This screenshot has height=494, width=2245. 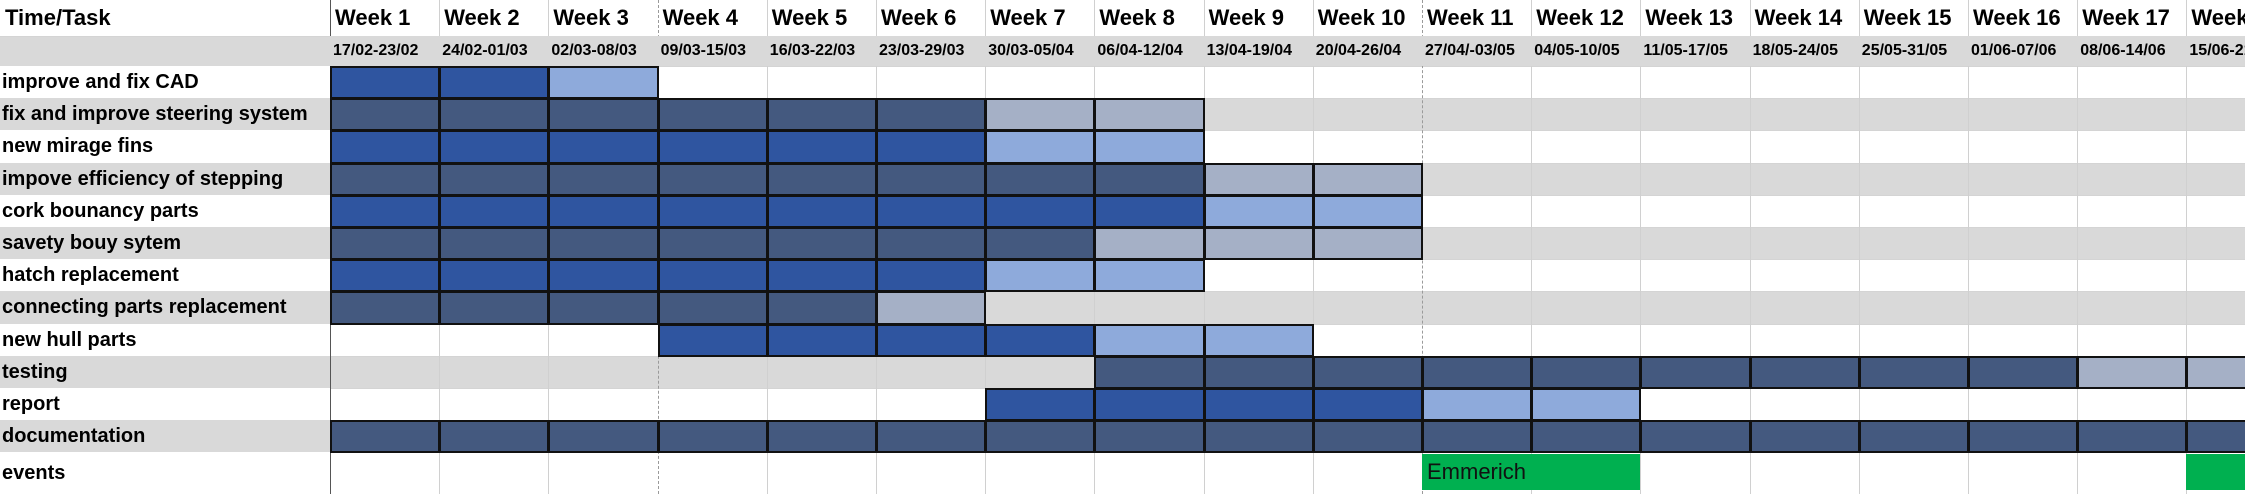 What do you see at coordinates (1039, 51) in the screenshot?
I see `week-dates-7: 30/03-05/04` at bounding box center [1039, 51].